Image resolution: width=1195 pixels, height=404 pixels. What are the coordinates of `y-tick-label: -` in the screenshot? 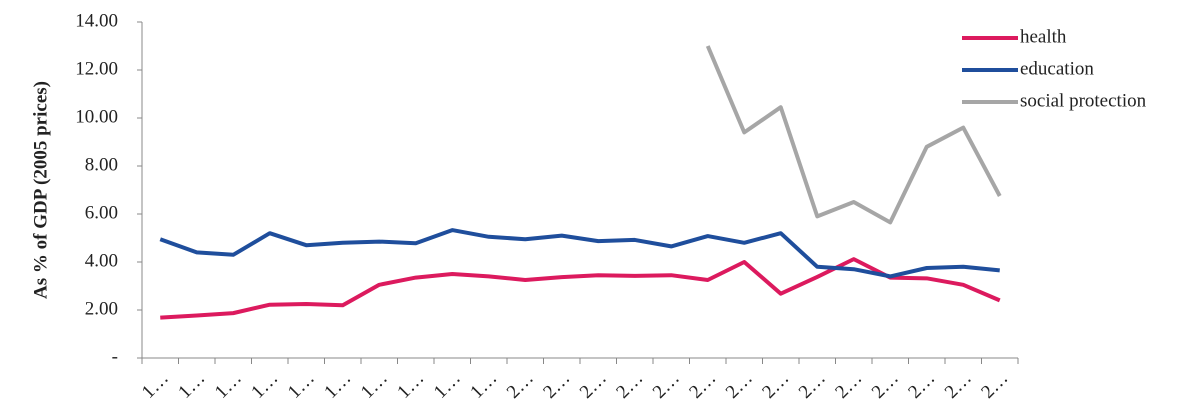 It's located at (115, 356).